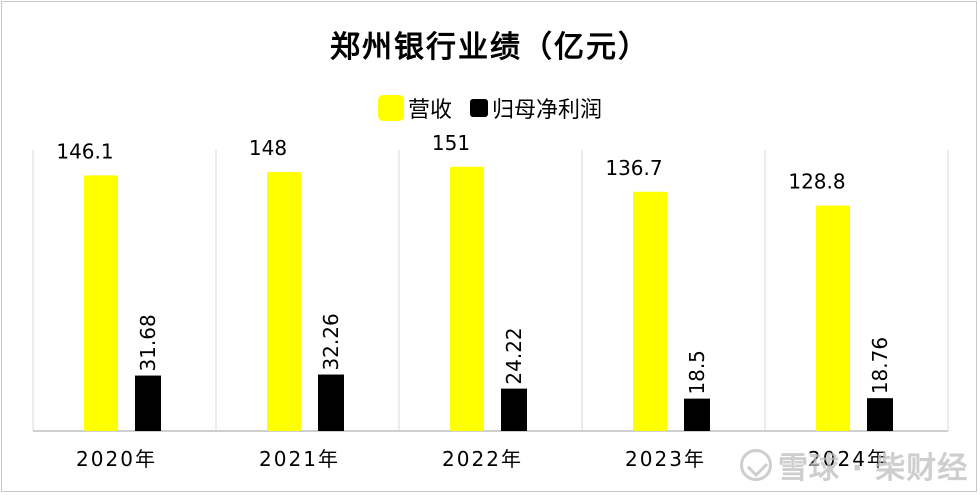 This screenshot has height=495, width=980. Describe the element at coordinates (490, 47) in the screenshot. I see `chart-title: 郑州银行业绩（亿元）` at that location.